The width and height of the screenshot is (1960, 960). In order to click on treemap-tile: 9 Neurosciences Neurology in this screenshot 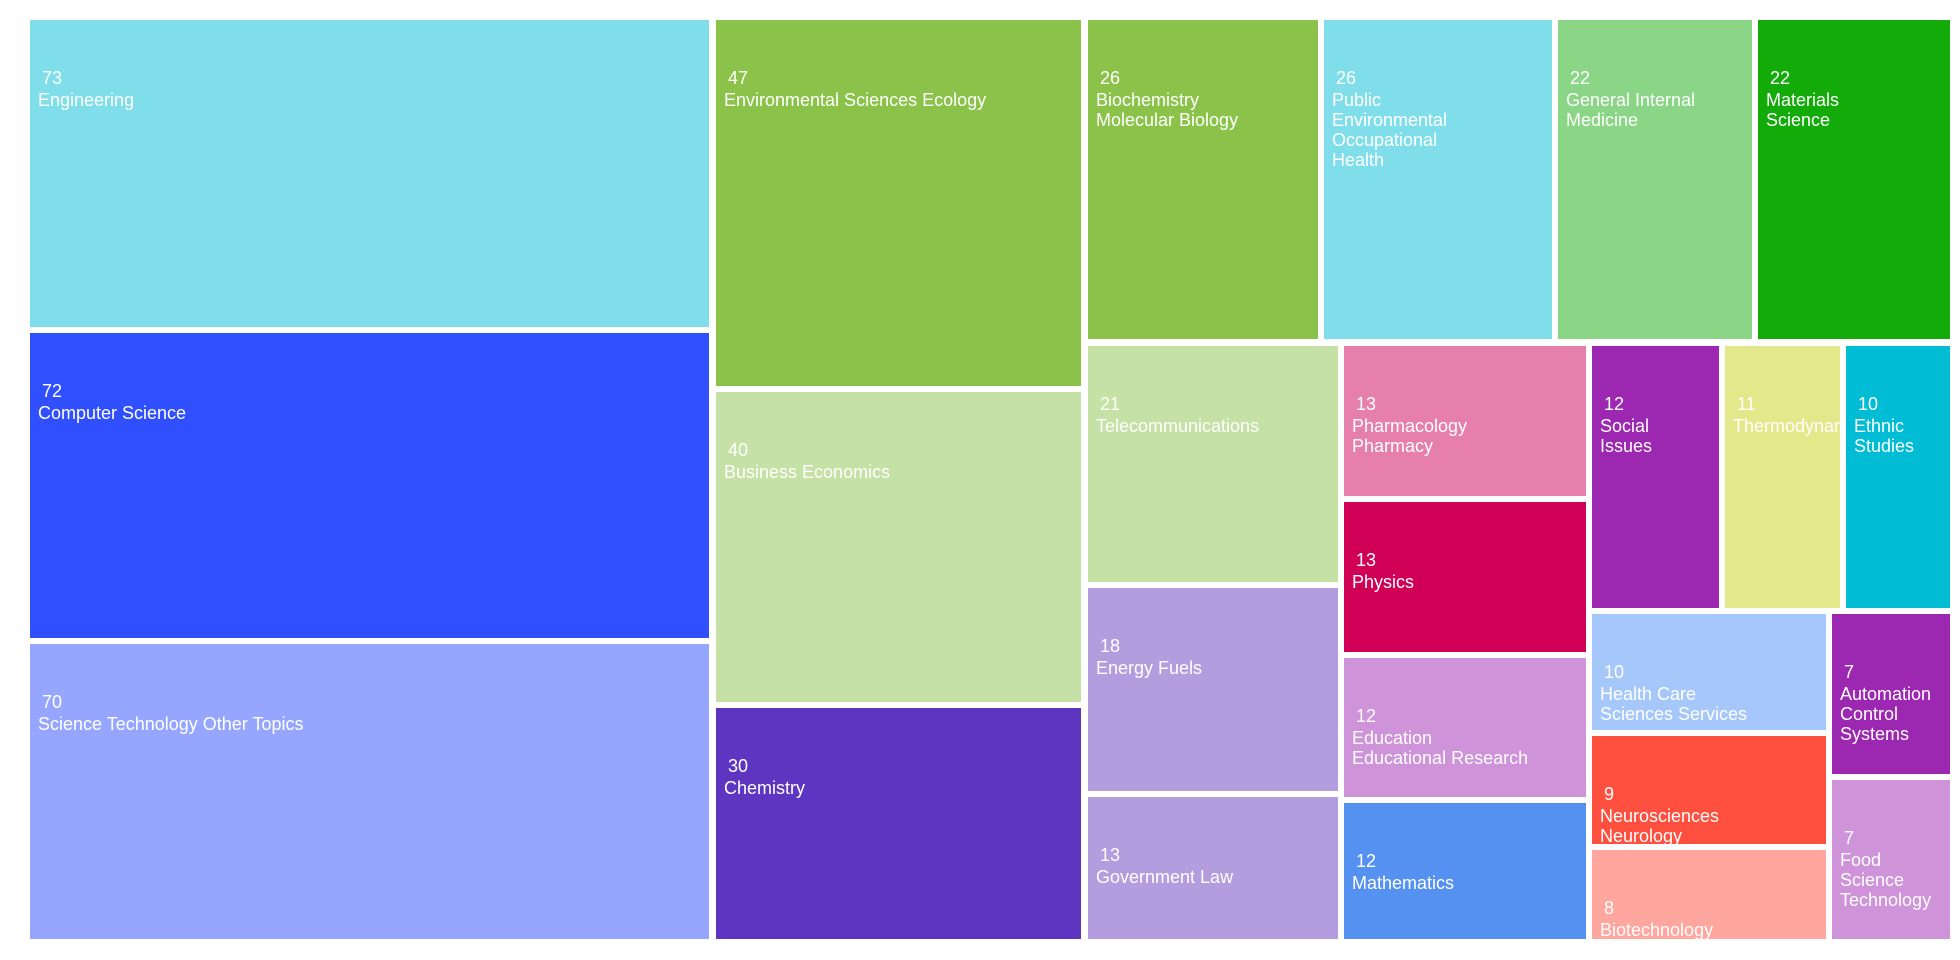, I will do `click(1709, 790)`.